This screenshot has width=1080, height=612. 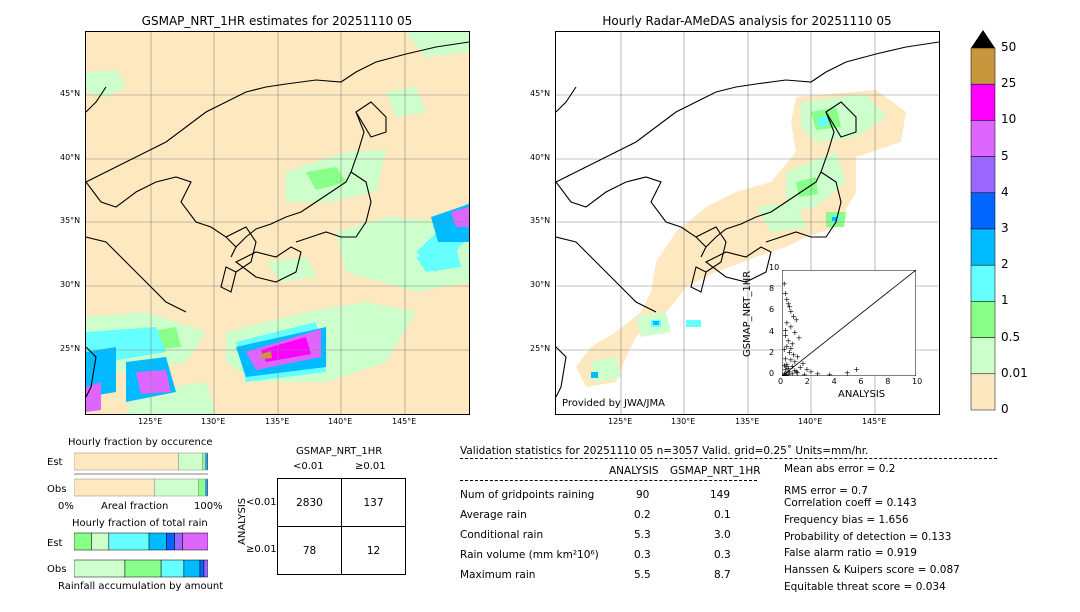 What do you see at coordinates (722, 575) in the screenshot?
I see `stats-row-gsmap: 8.7` at bounding box center [722, 575].